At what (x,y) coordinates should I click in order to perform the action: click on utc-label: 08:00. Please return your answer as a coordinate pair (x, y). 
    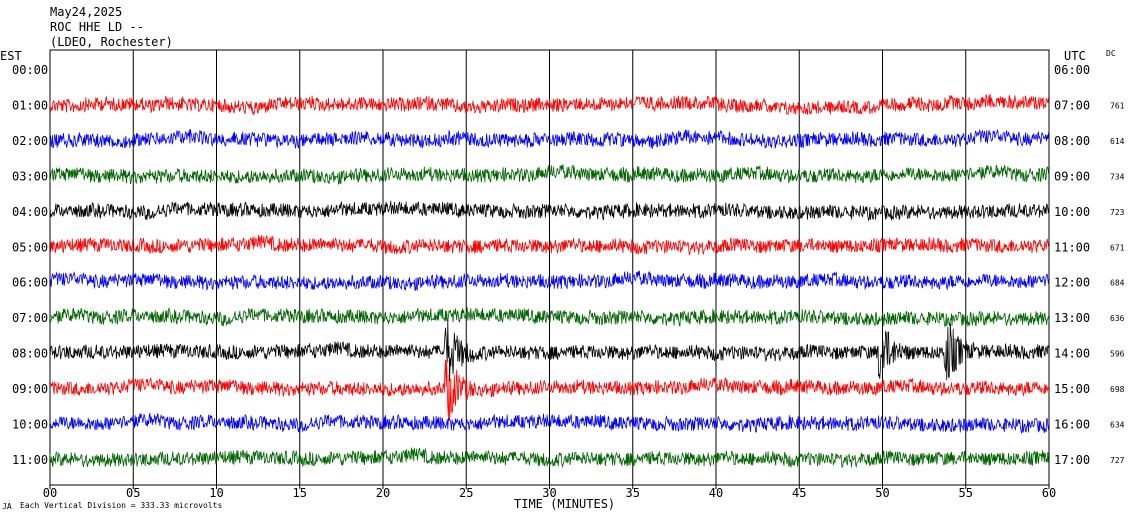
    Looking at the image, I should click on (1072, 141).